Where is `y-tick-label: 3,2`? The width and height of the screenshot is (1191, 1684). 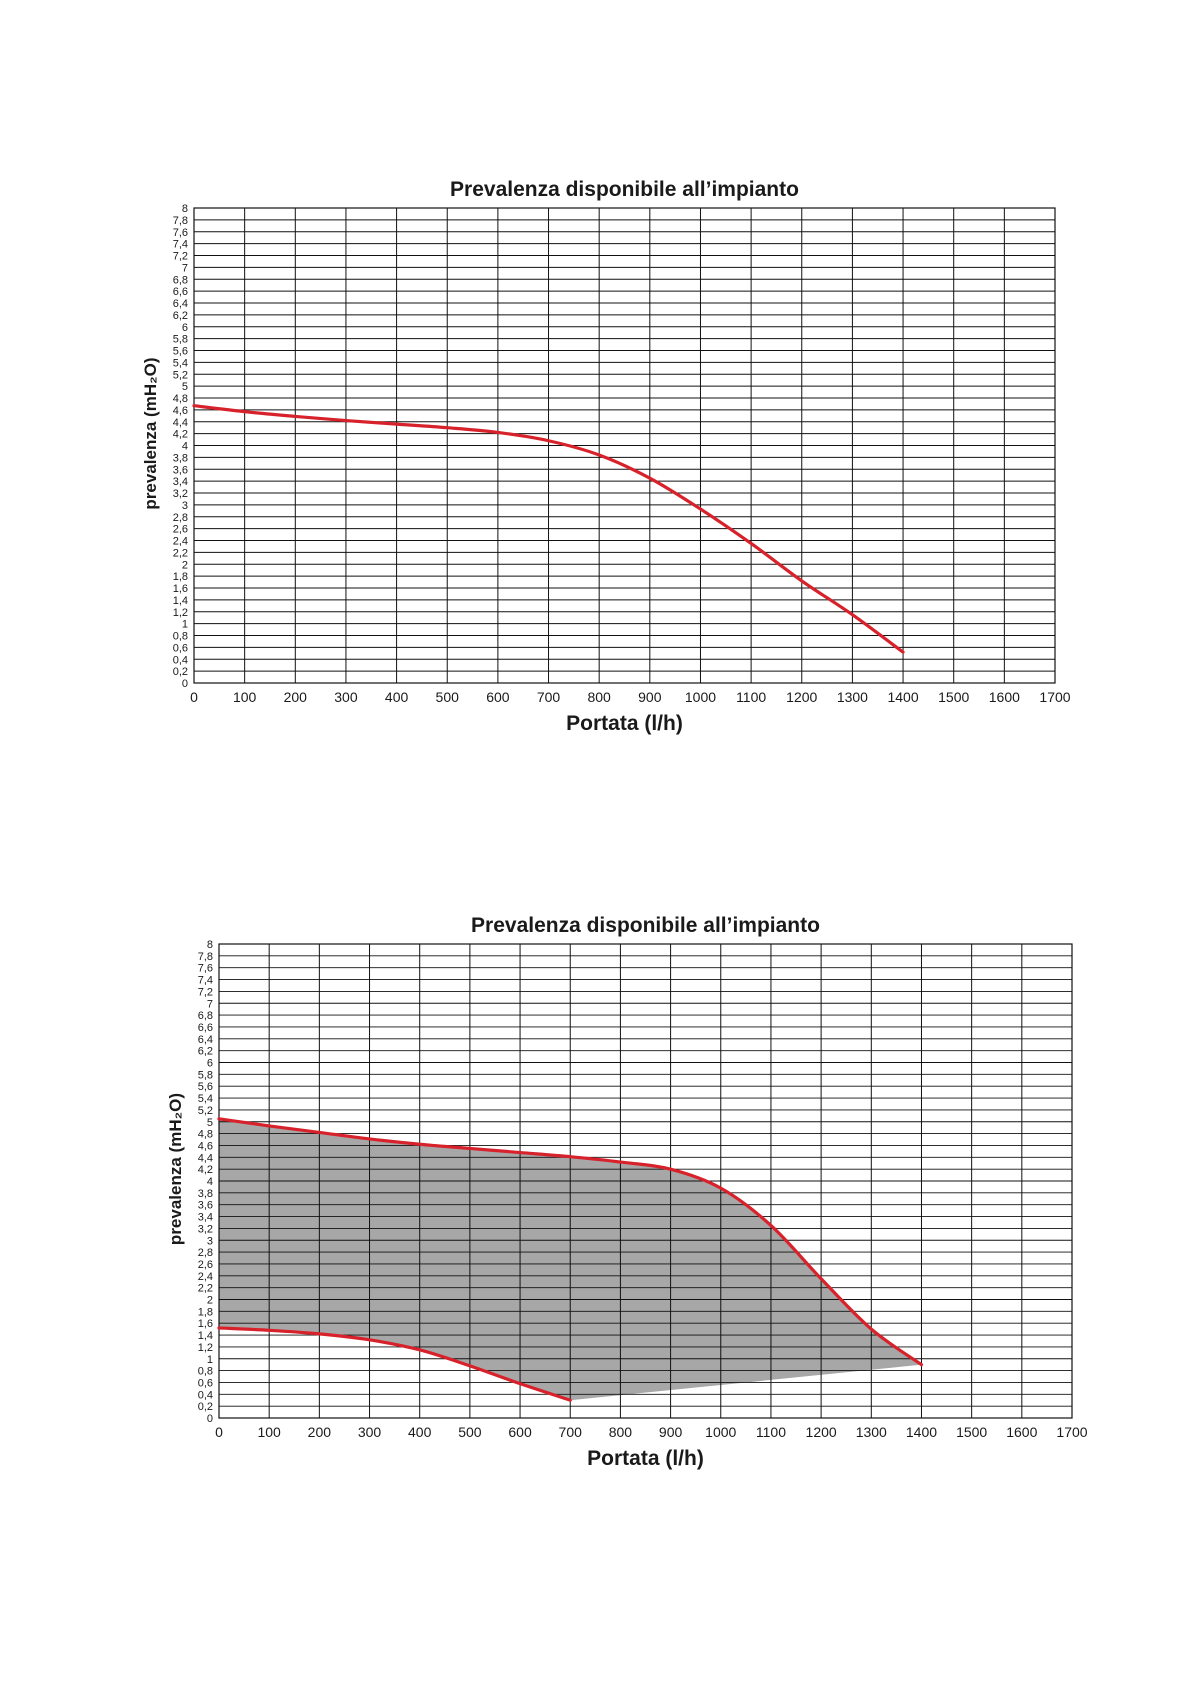
y-tick-label: 3,2 is located at coordinates (180, 494).